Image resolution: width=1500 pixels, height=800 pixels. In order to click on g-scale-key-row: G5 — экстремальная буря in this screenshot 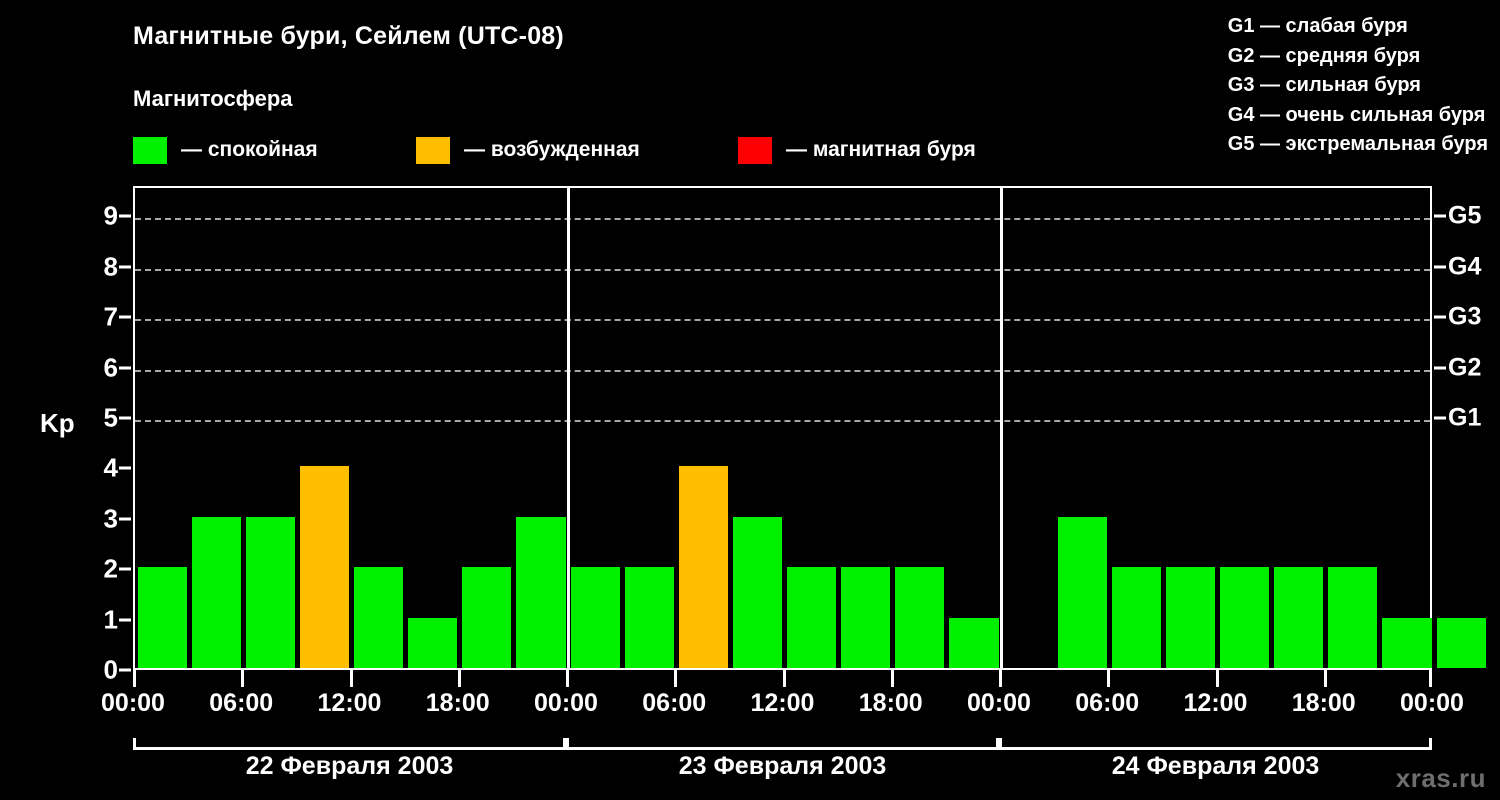, I will do `click(1357, 144)`.